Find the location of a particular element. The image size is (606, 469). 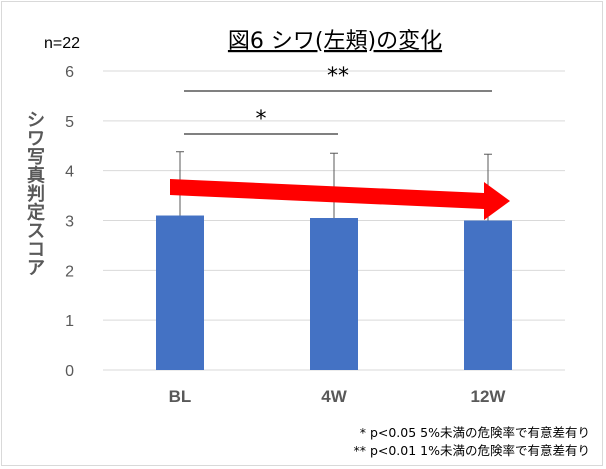

x-tick-label: BL is located at coordinates (180, 396).